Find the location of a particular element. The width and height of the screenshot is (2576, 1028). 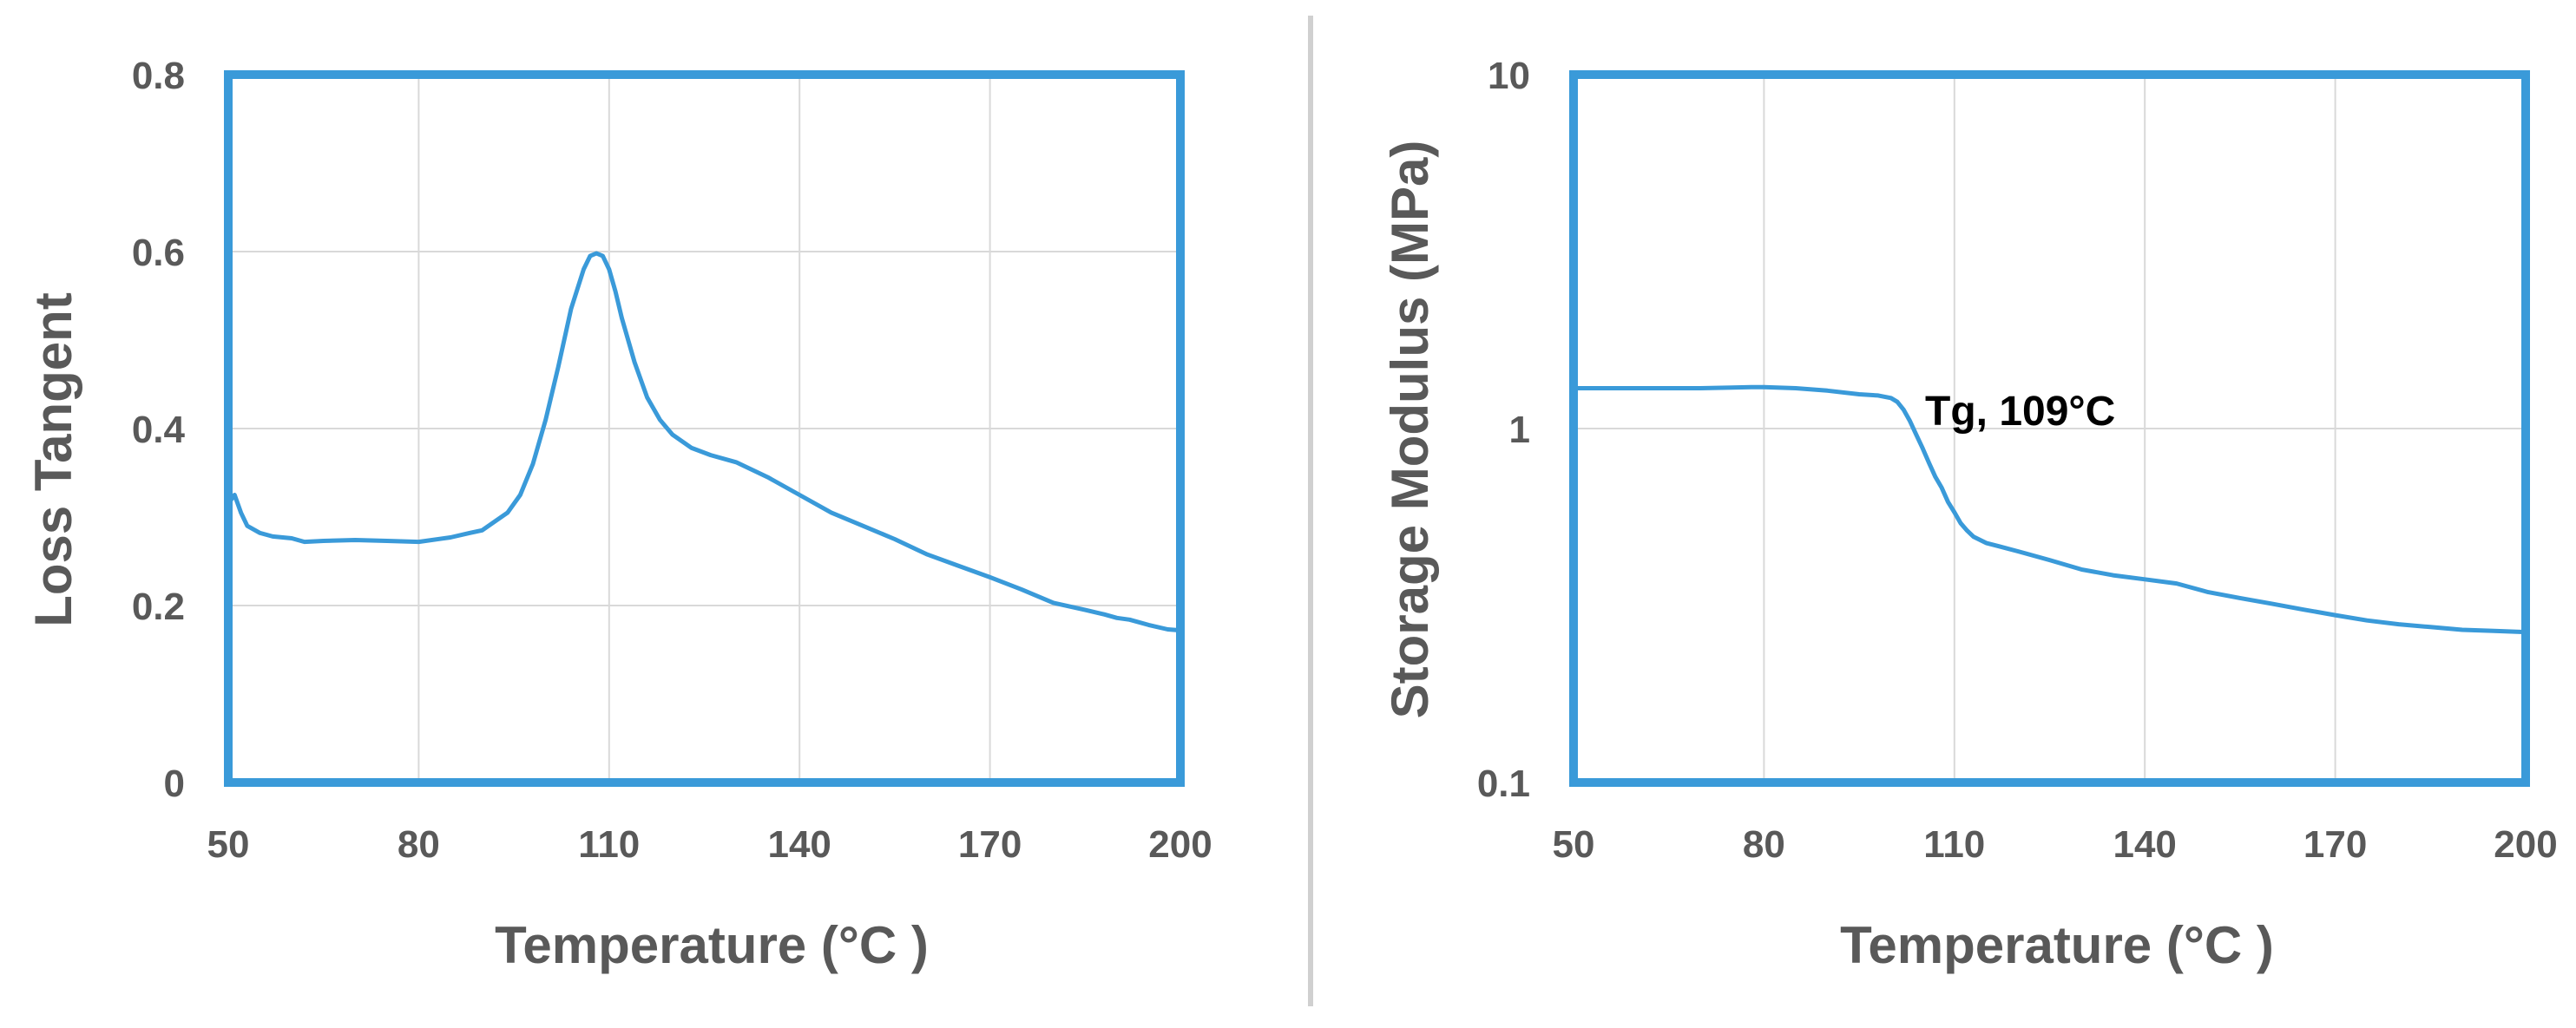

y-tick-label: 0.6 is located at coordinates (158, 253).